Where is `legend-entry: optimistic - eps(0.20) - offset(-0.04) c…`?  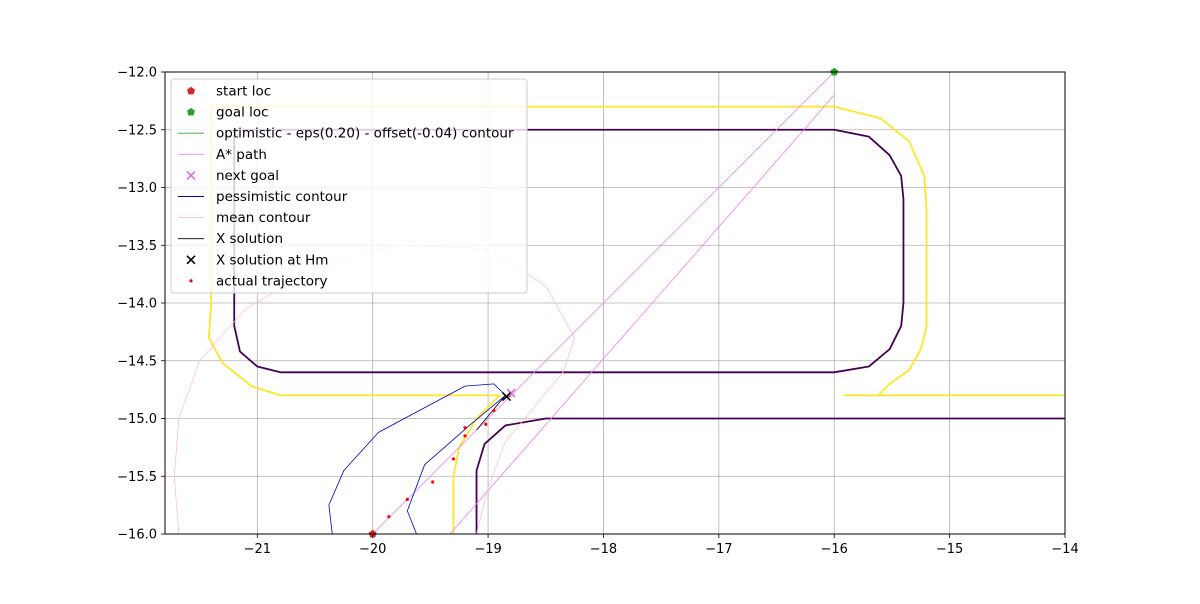
legend-entry: optimistic - eps(0.20) - offset(-0.04) c… is located at coordinates (346, 134).